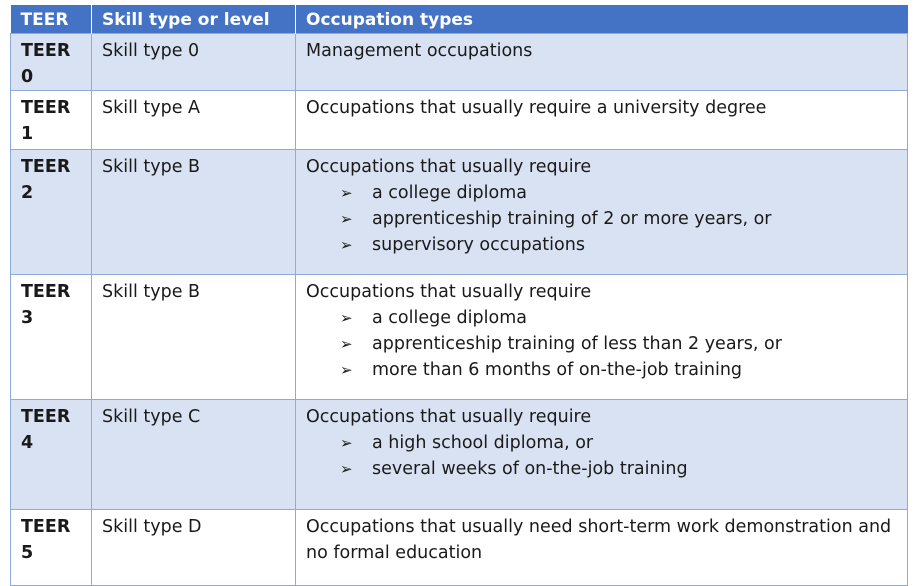 This screenshot has height=586, width=916. I want to click on occupation-cell: Management occupations, so click(601, 62).